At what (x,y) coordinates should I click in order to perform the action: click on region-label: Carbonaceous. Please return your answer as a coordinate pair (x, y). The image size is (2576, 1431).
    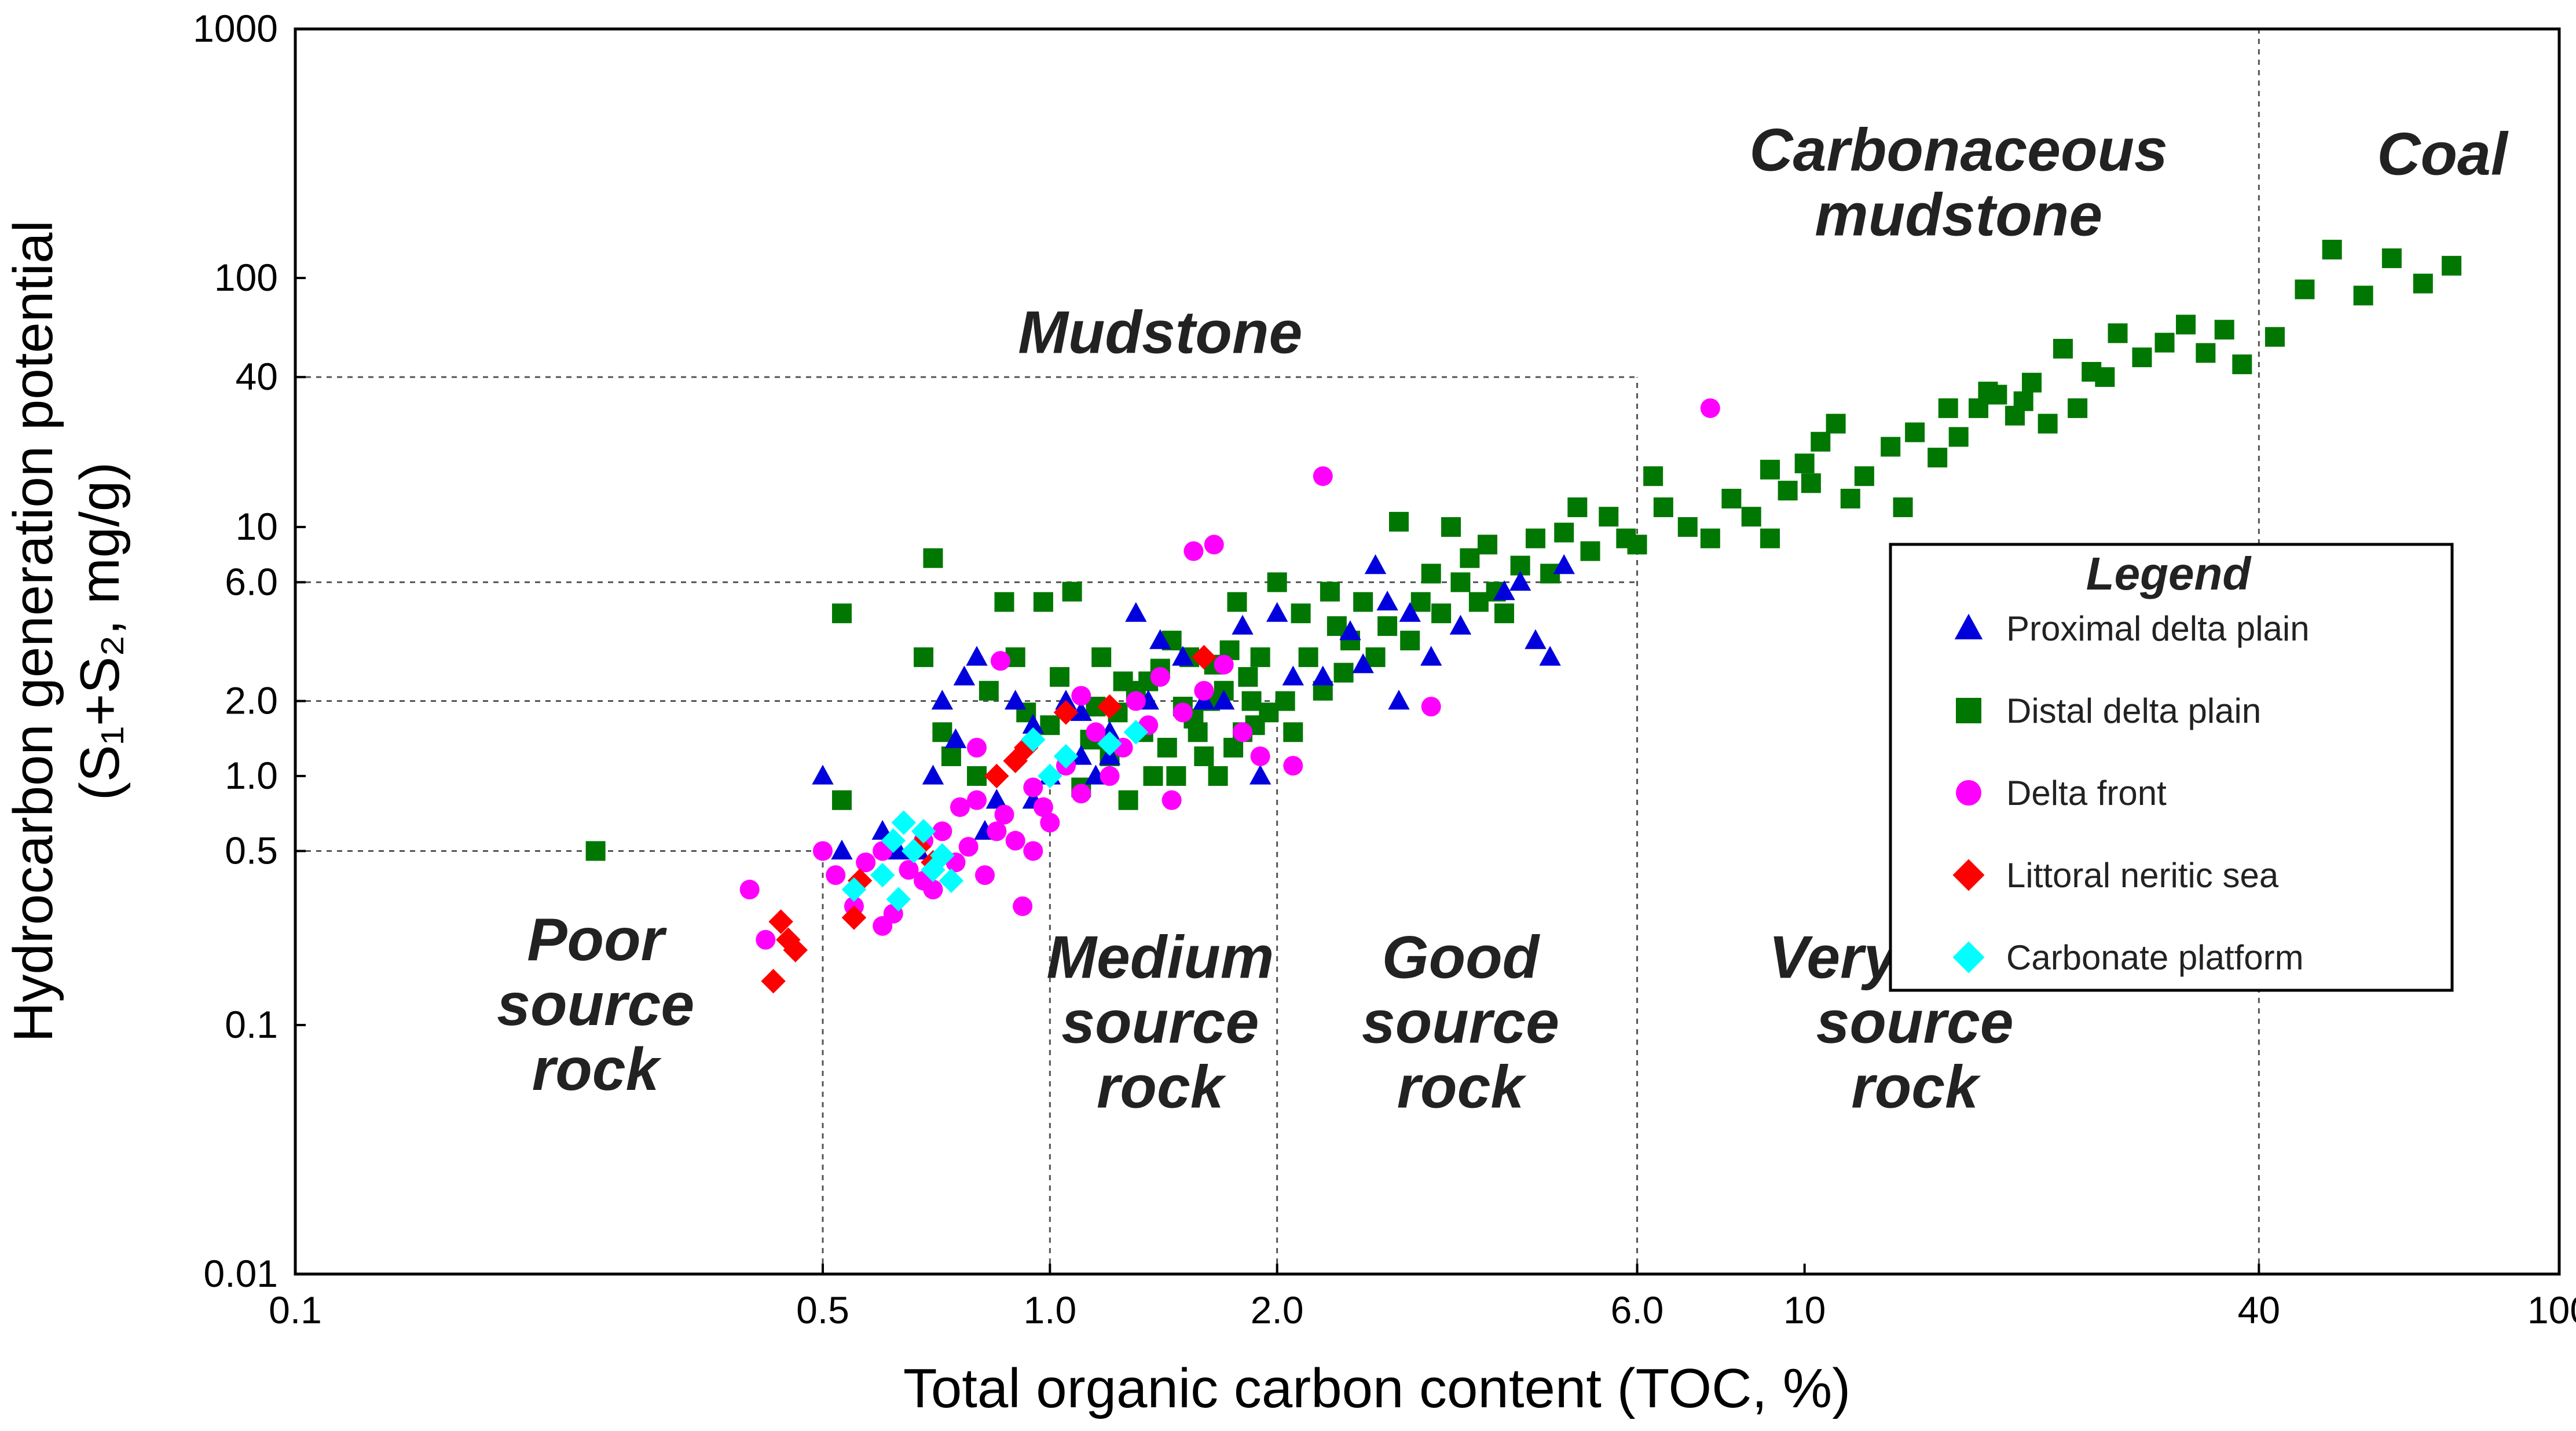
    Looking at the image, I should click on (1958, 150).